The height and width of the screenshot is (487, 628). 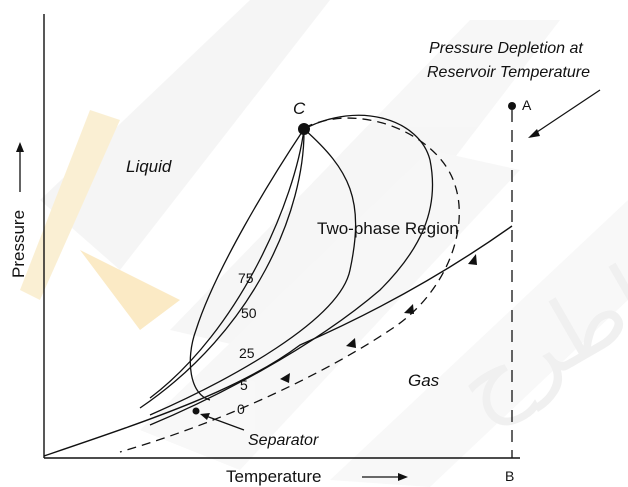 I want to click on x-axis-label: Temperature, so click(x=273, y=476).